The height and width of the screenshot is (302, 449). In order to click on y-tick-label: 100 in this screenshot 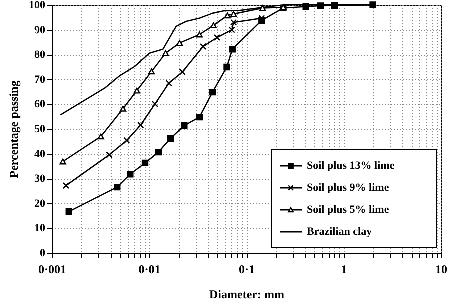, I will do `click(37, 6)`.